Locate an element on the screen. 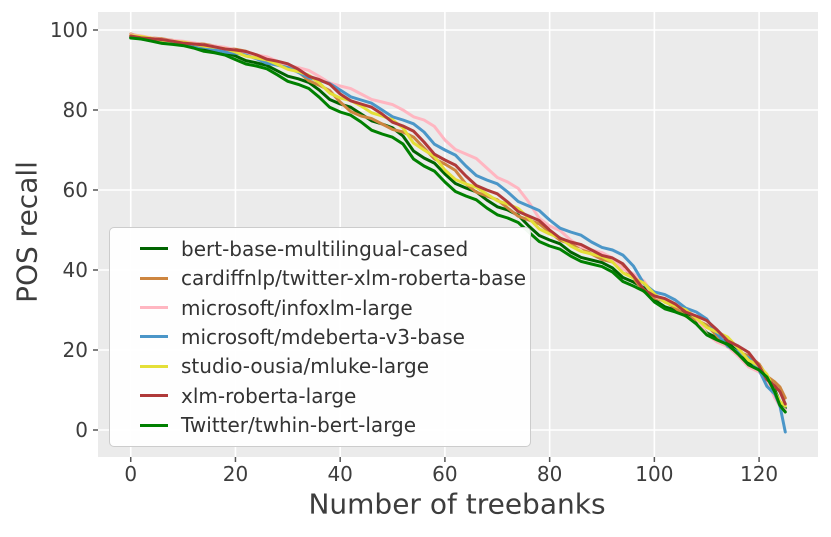  x-tick-label-6: 120 is located at coordinates (759, 474).